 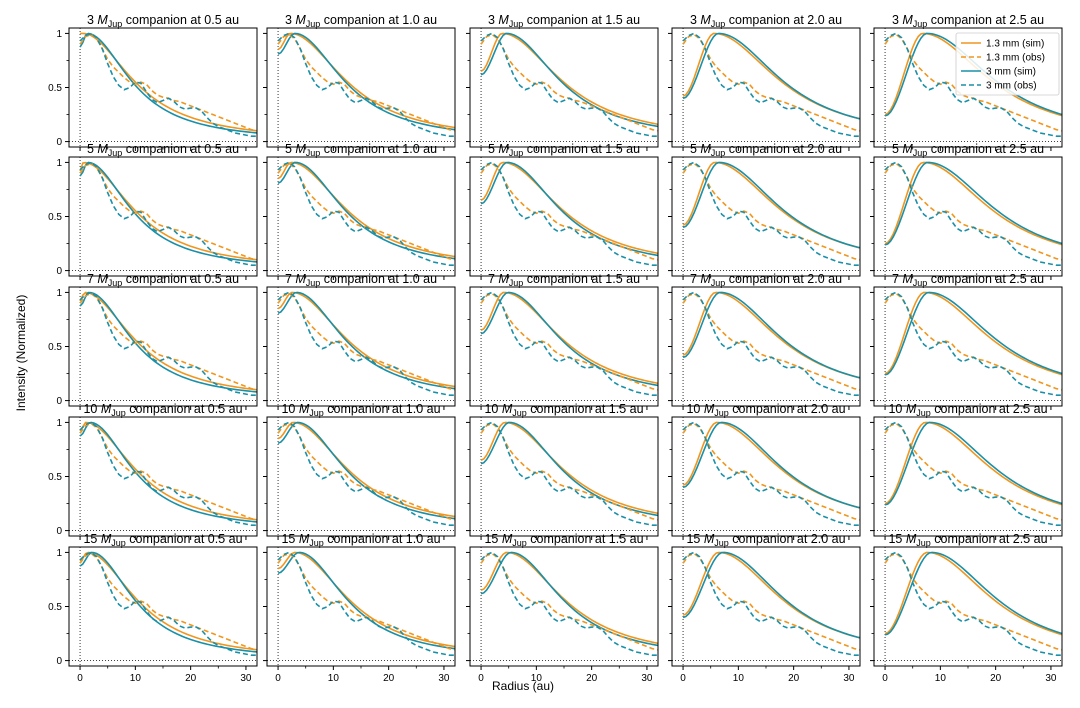 I want to click on panel-title: 15 MJup companion at 1.0 au, so click(x=360, y=540).